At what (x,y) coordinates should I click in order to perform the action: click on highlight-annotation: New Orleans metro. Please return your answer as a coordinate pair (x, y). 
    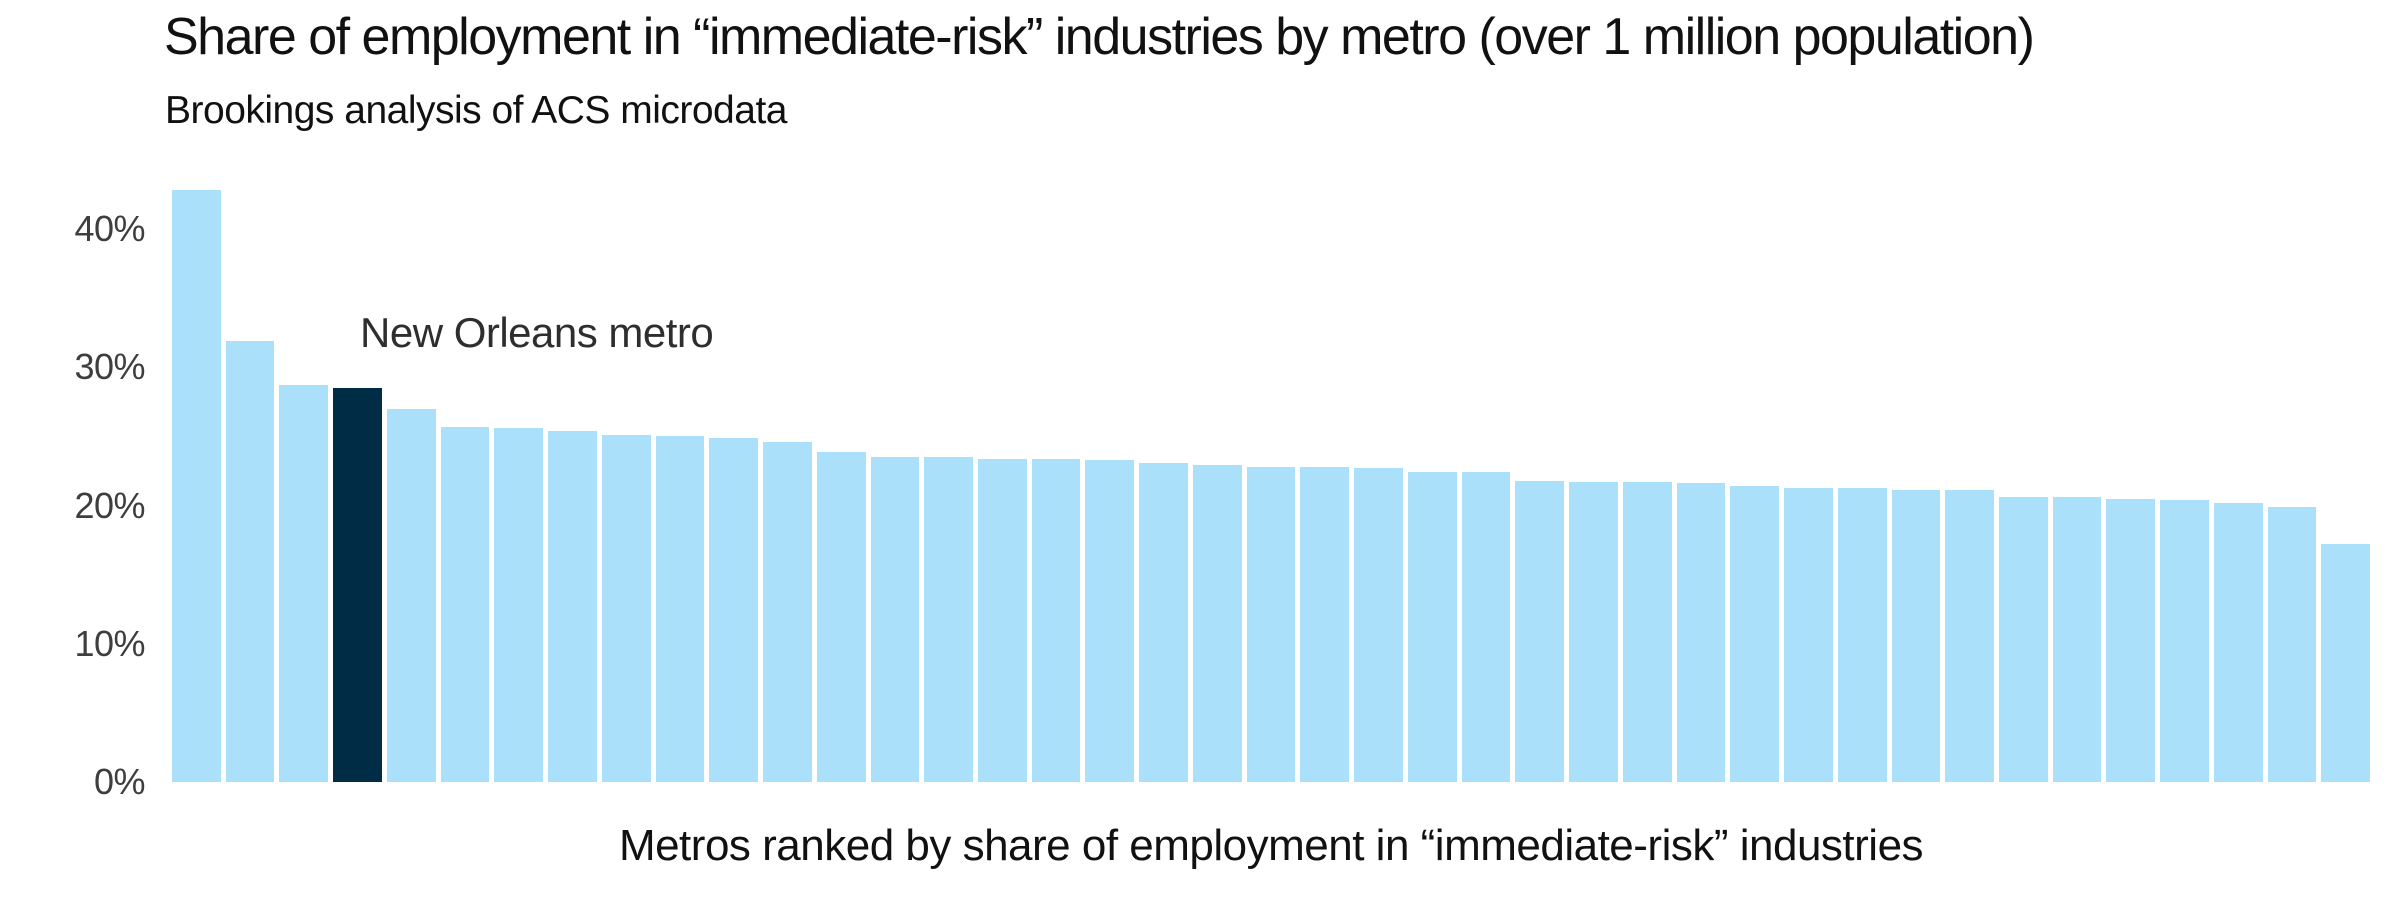
    Looking at the image, I should click on (537, 332).